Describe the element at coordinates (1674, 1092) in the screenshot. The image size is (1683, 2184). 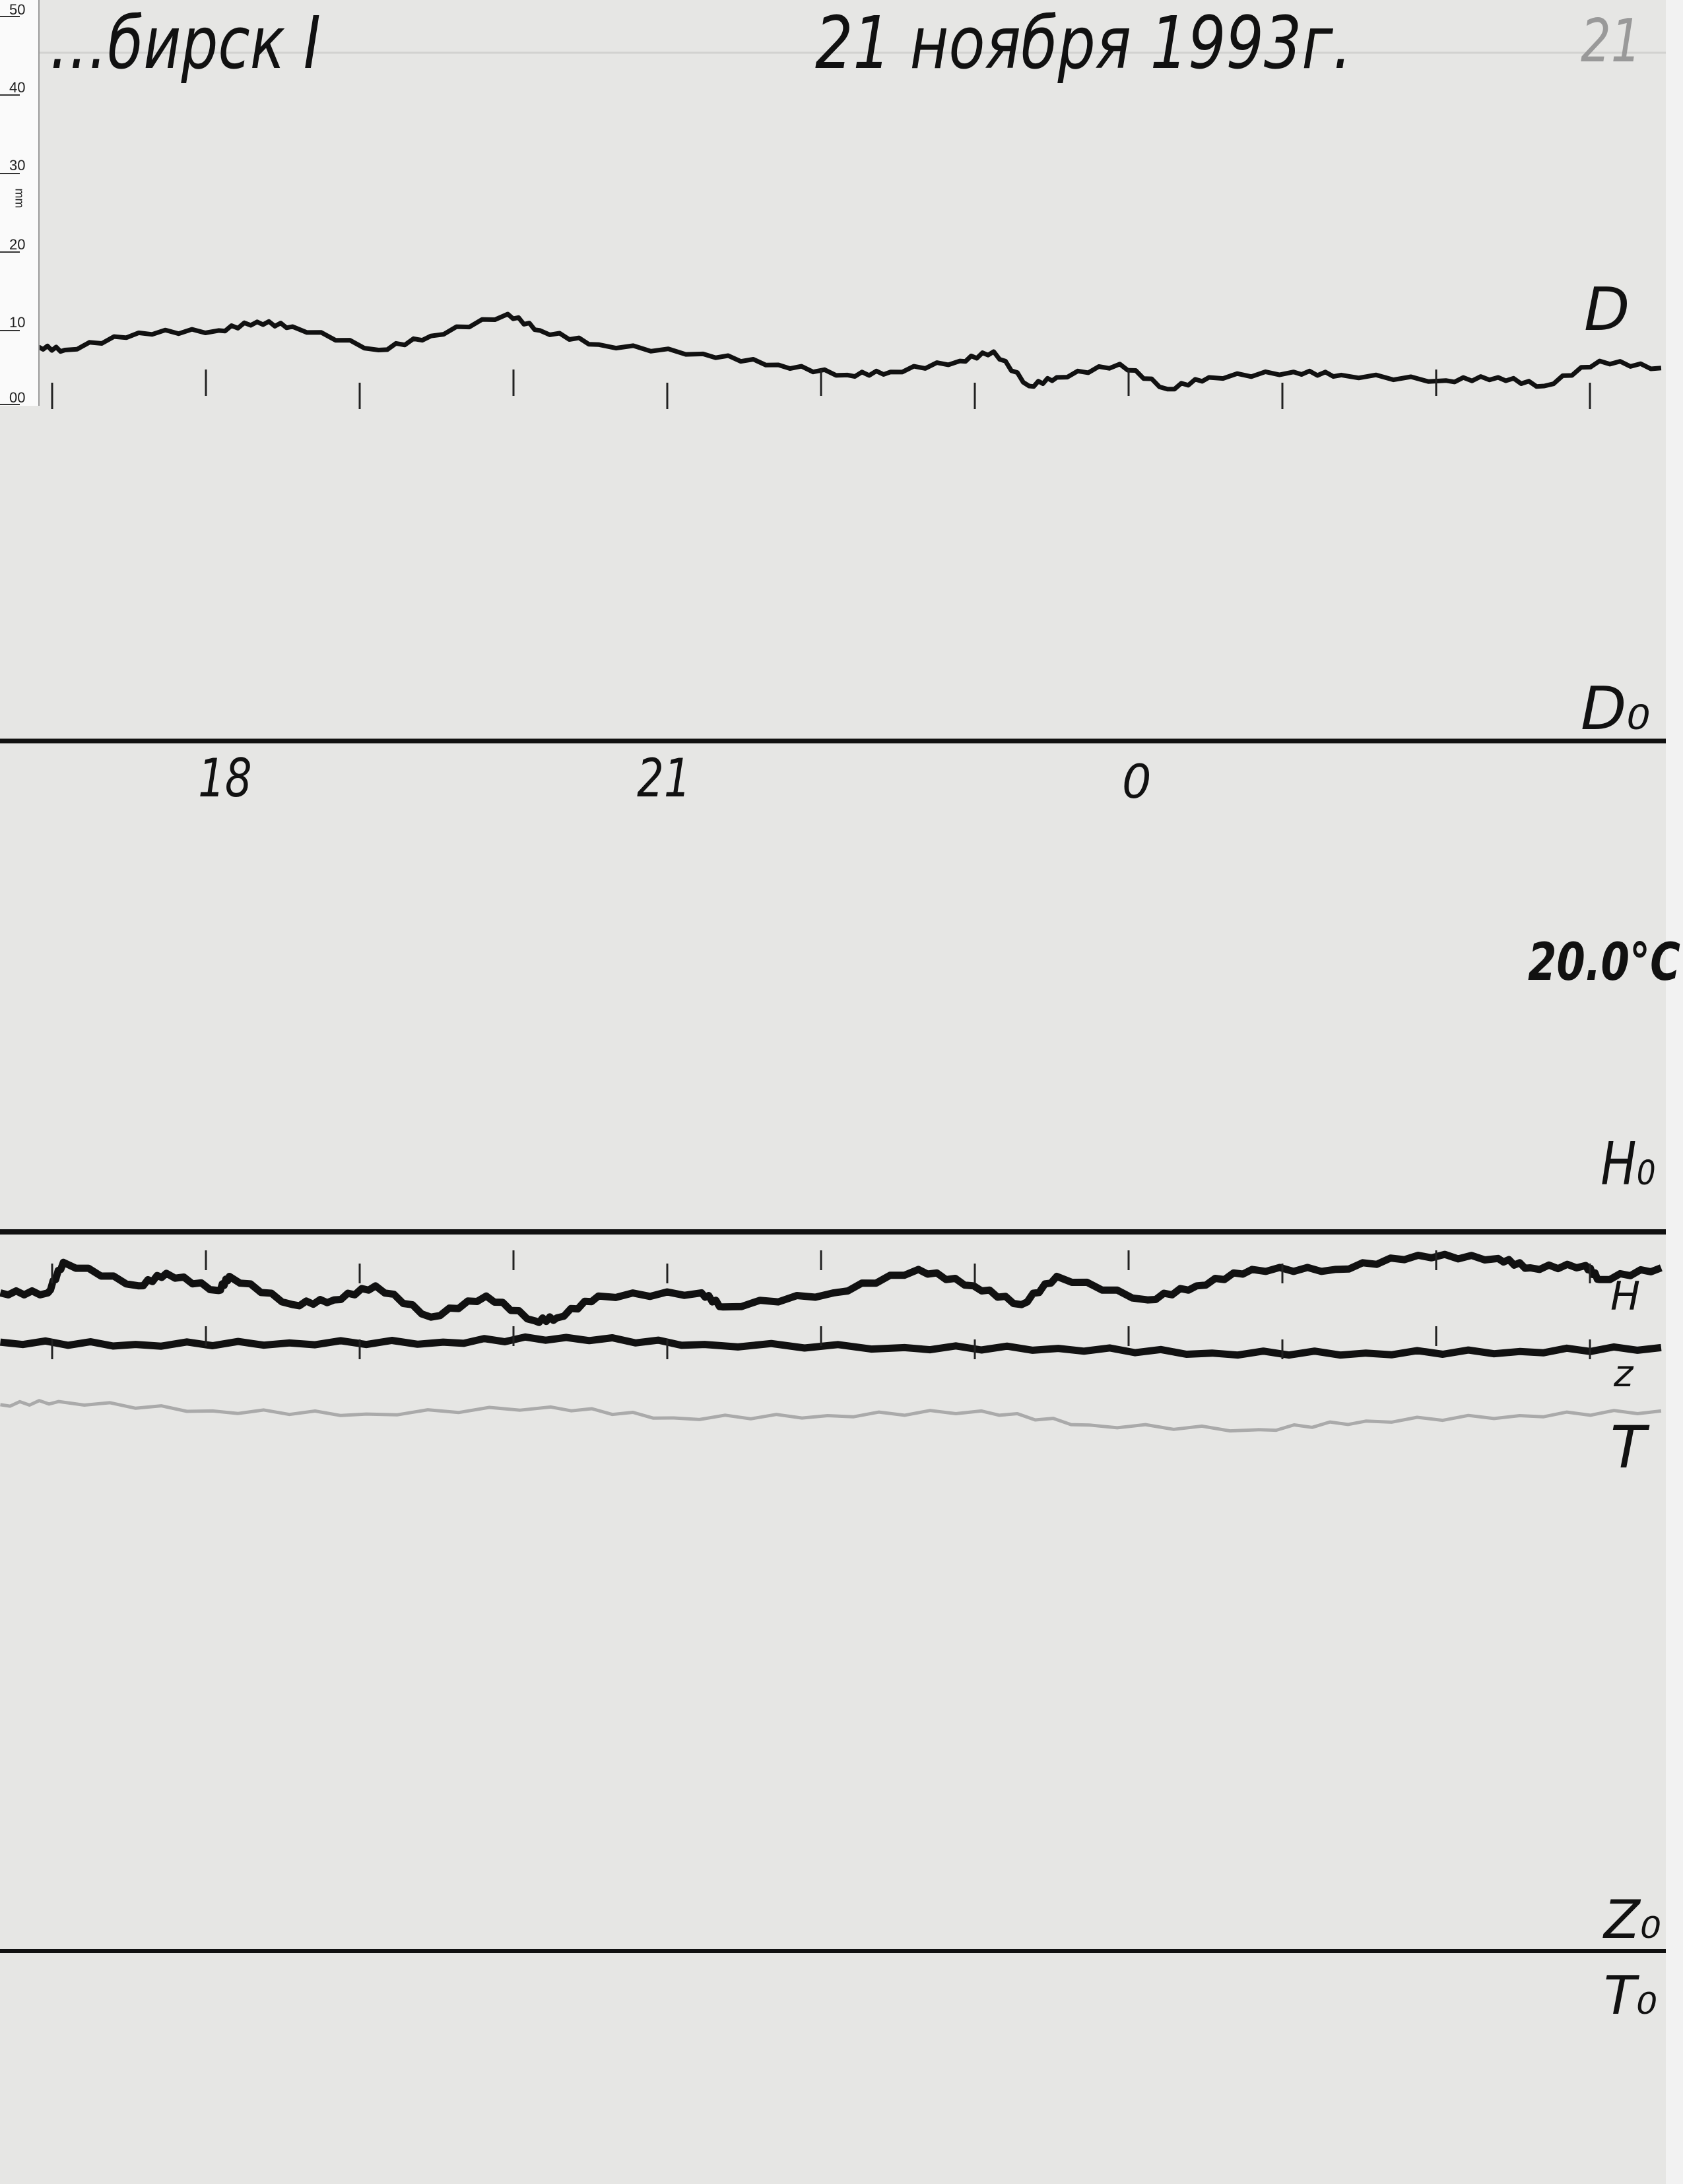
I see `paper-edge` at that location.